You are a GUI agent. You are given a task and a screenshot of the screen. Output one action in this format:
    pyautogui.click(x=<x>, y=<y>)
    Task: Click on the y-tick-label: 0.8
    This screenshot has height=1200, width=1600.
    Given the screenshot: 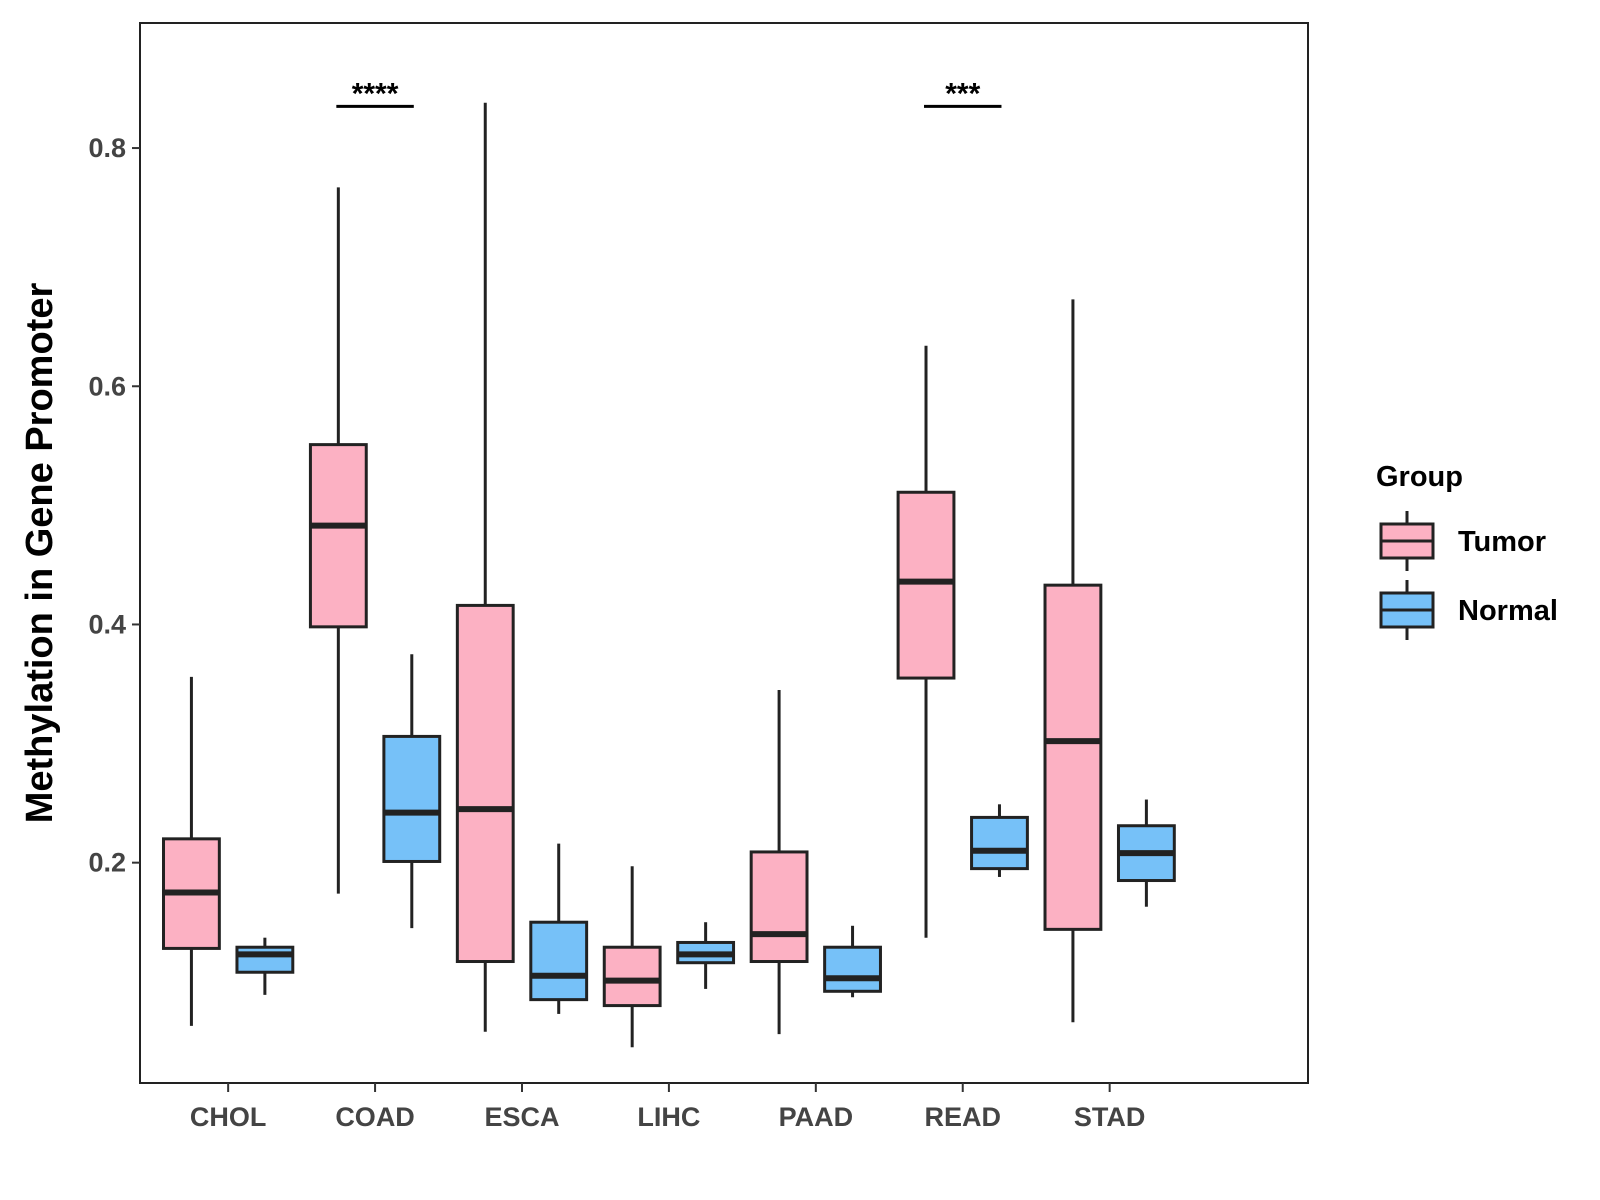 What is the action you would take?
    pyautogui.click(x=107, y=148)
    